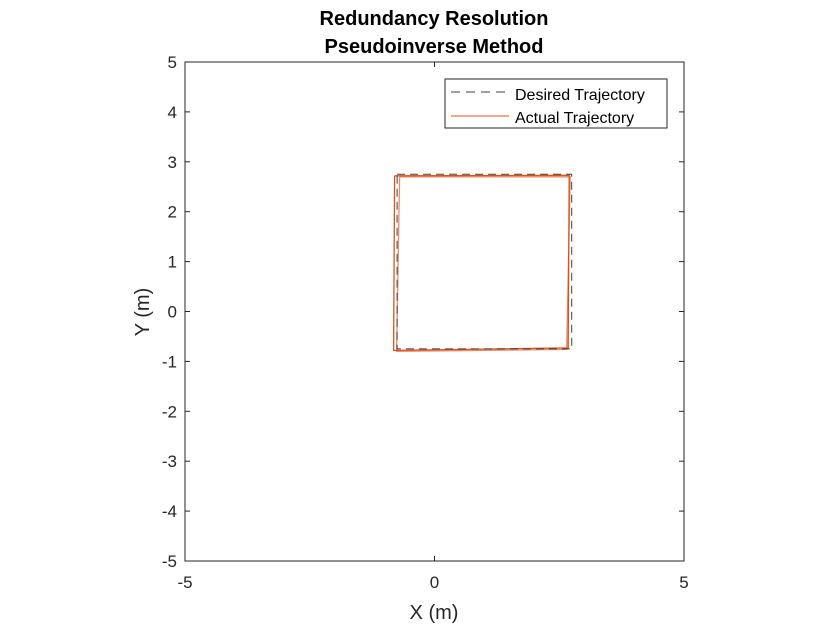 This screenshot has width=840, height=630. I want to click on y-tick-label: -2, so click(169, 411).